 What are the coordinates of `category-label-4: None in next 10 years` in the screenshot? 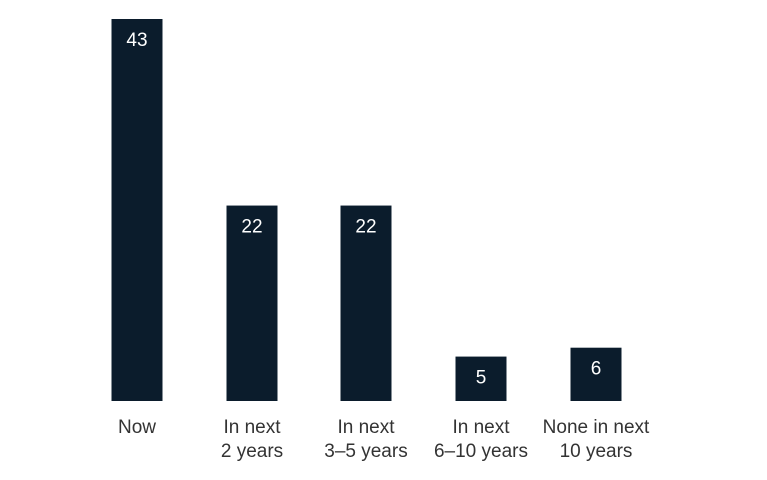 It's located at (596, 439).